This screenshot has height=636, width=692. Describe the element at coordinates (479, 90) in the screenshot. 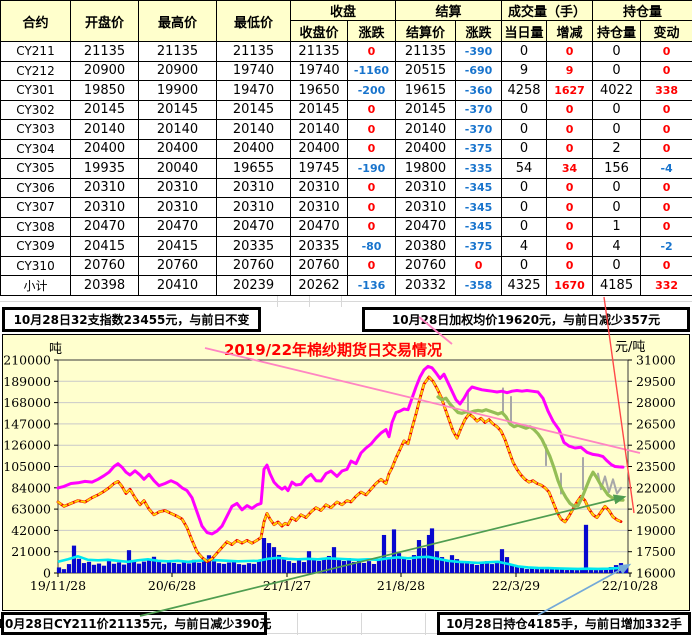

I see `cell: -360` at that location.